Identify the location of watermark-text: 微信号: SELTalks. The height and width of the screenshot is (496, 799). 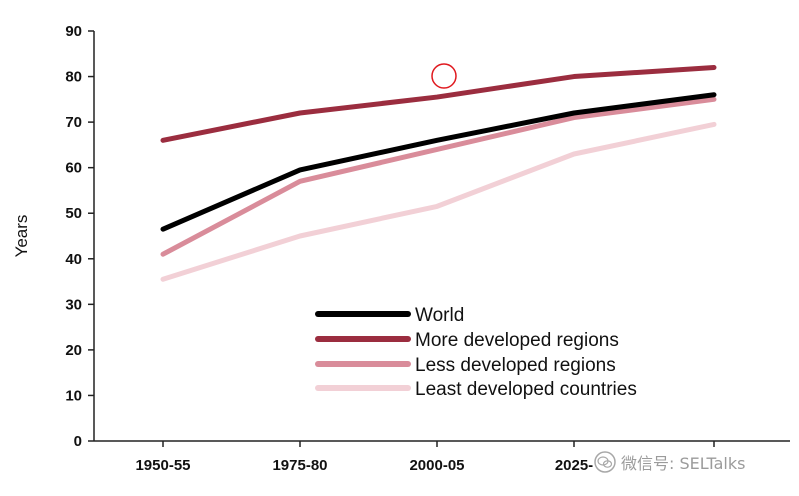
(683, 463).